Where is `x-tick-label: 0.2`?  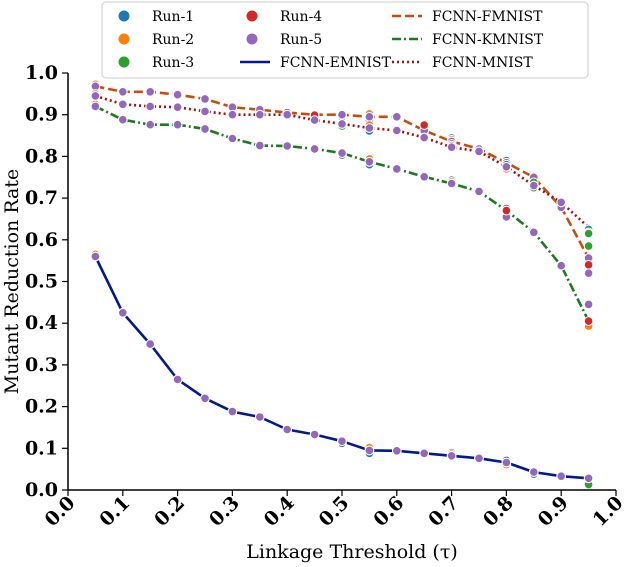
x-tick-label: 0.2 is located at coordinates (169, 511).